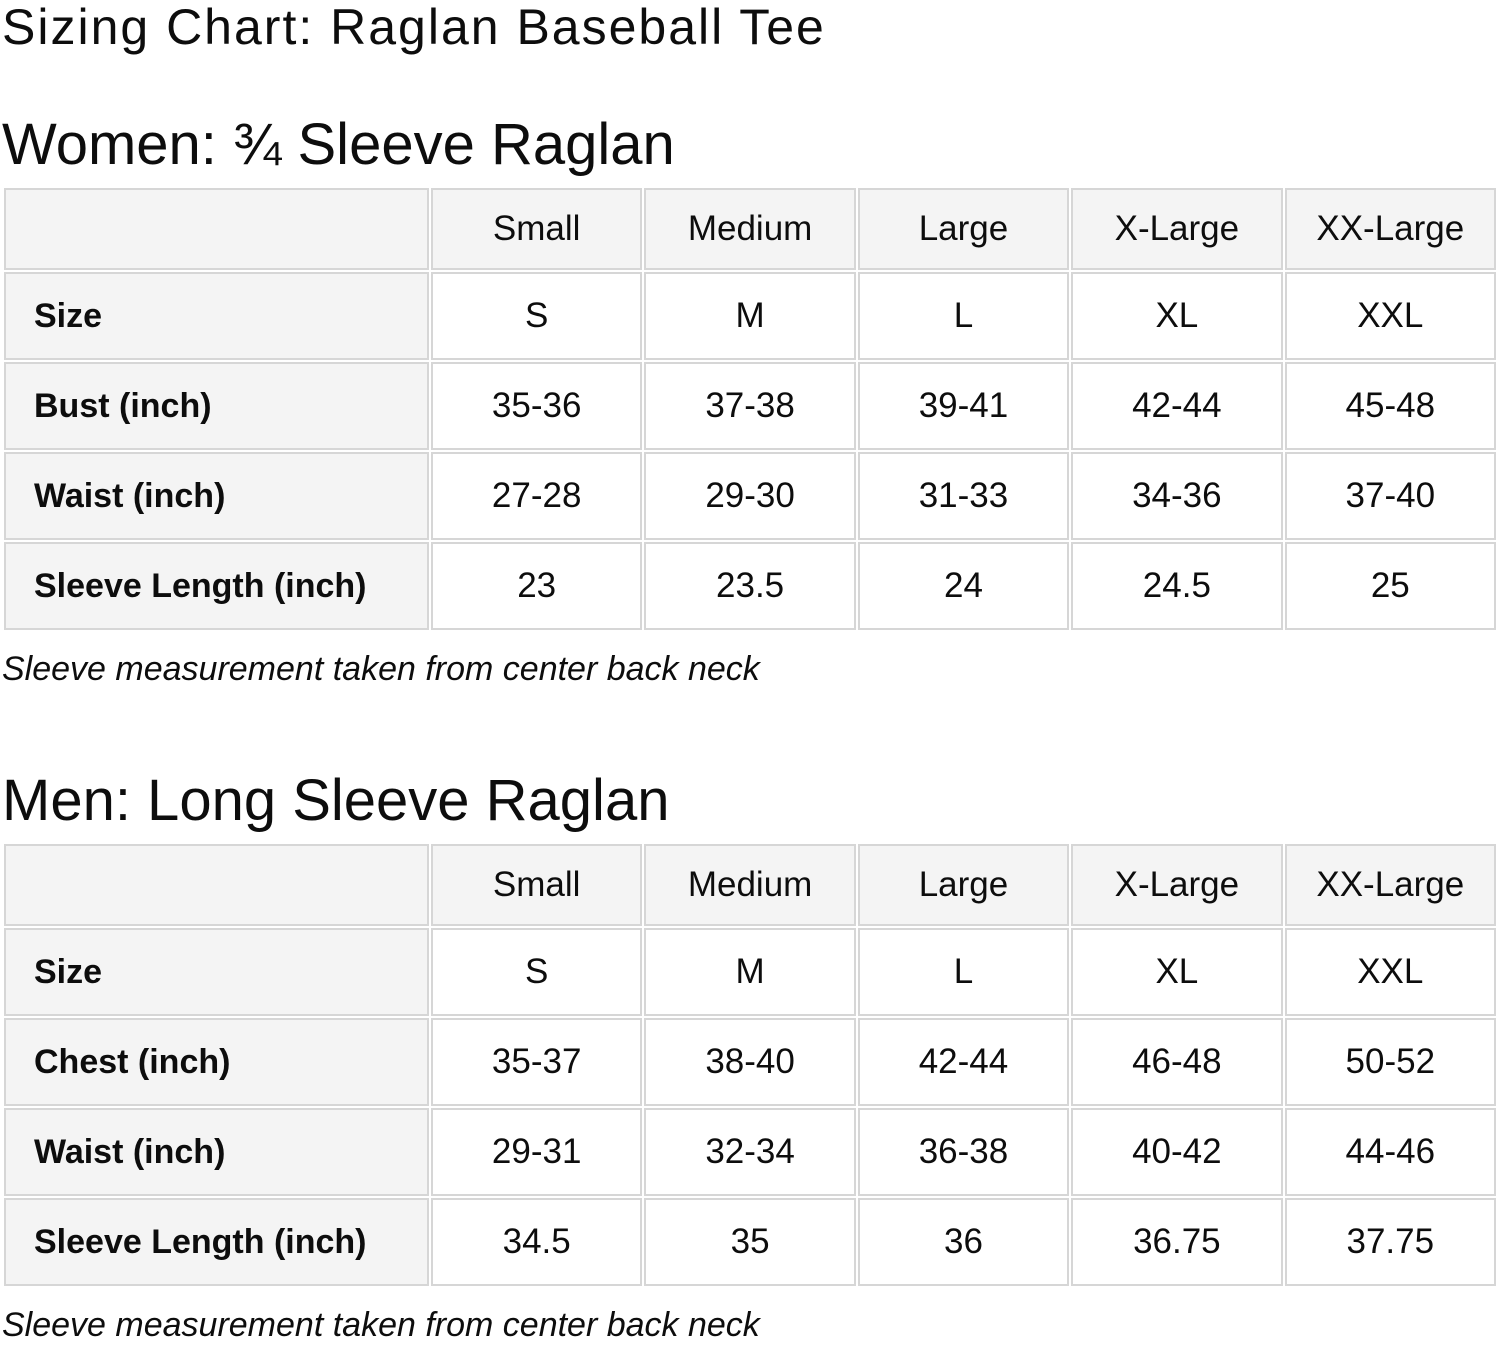  Describe the element at coordinates (1390, 406) in the screenshot. I see `value-cell: 45-48` at that location.